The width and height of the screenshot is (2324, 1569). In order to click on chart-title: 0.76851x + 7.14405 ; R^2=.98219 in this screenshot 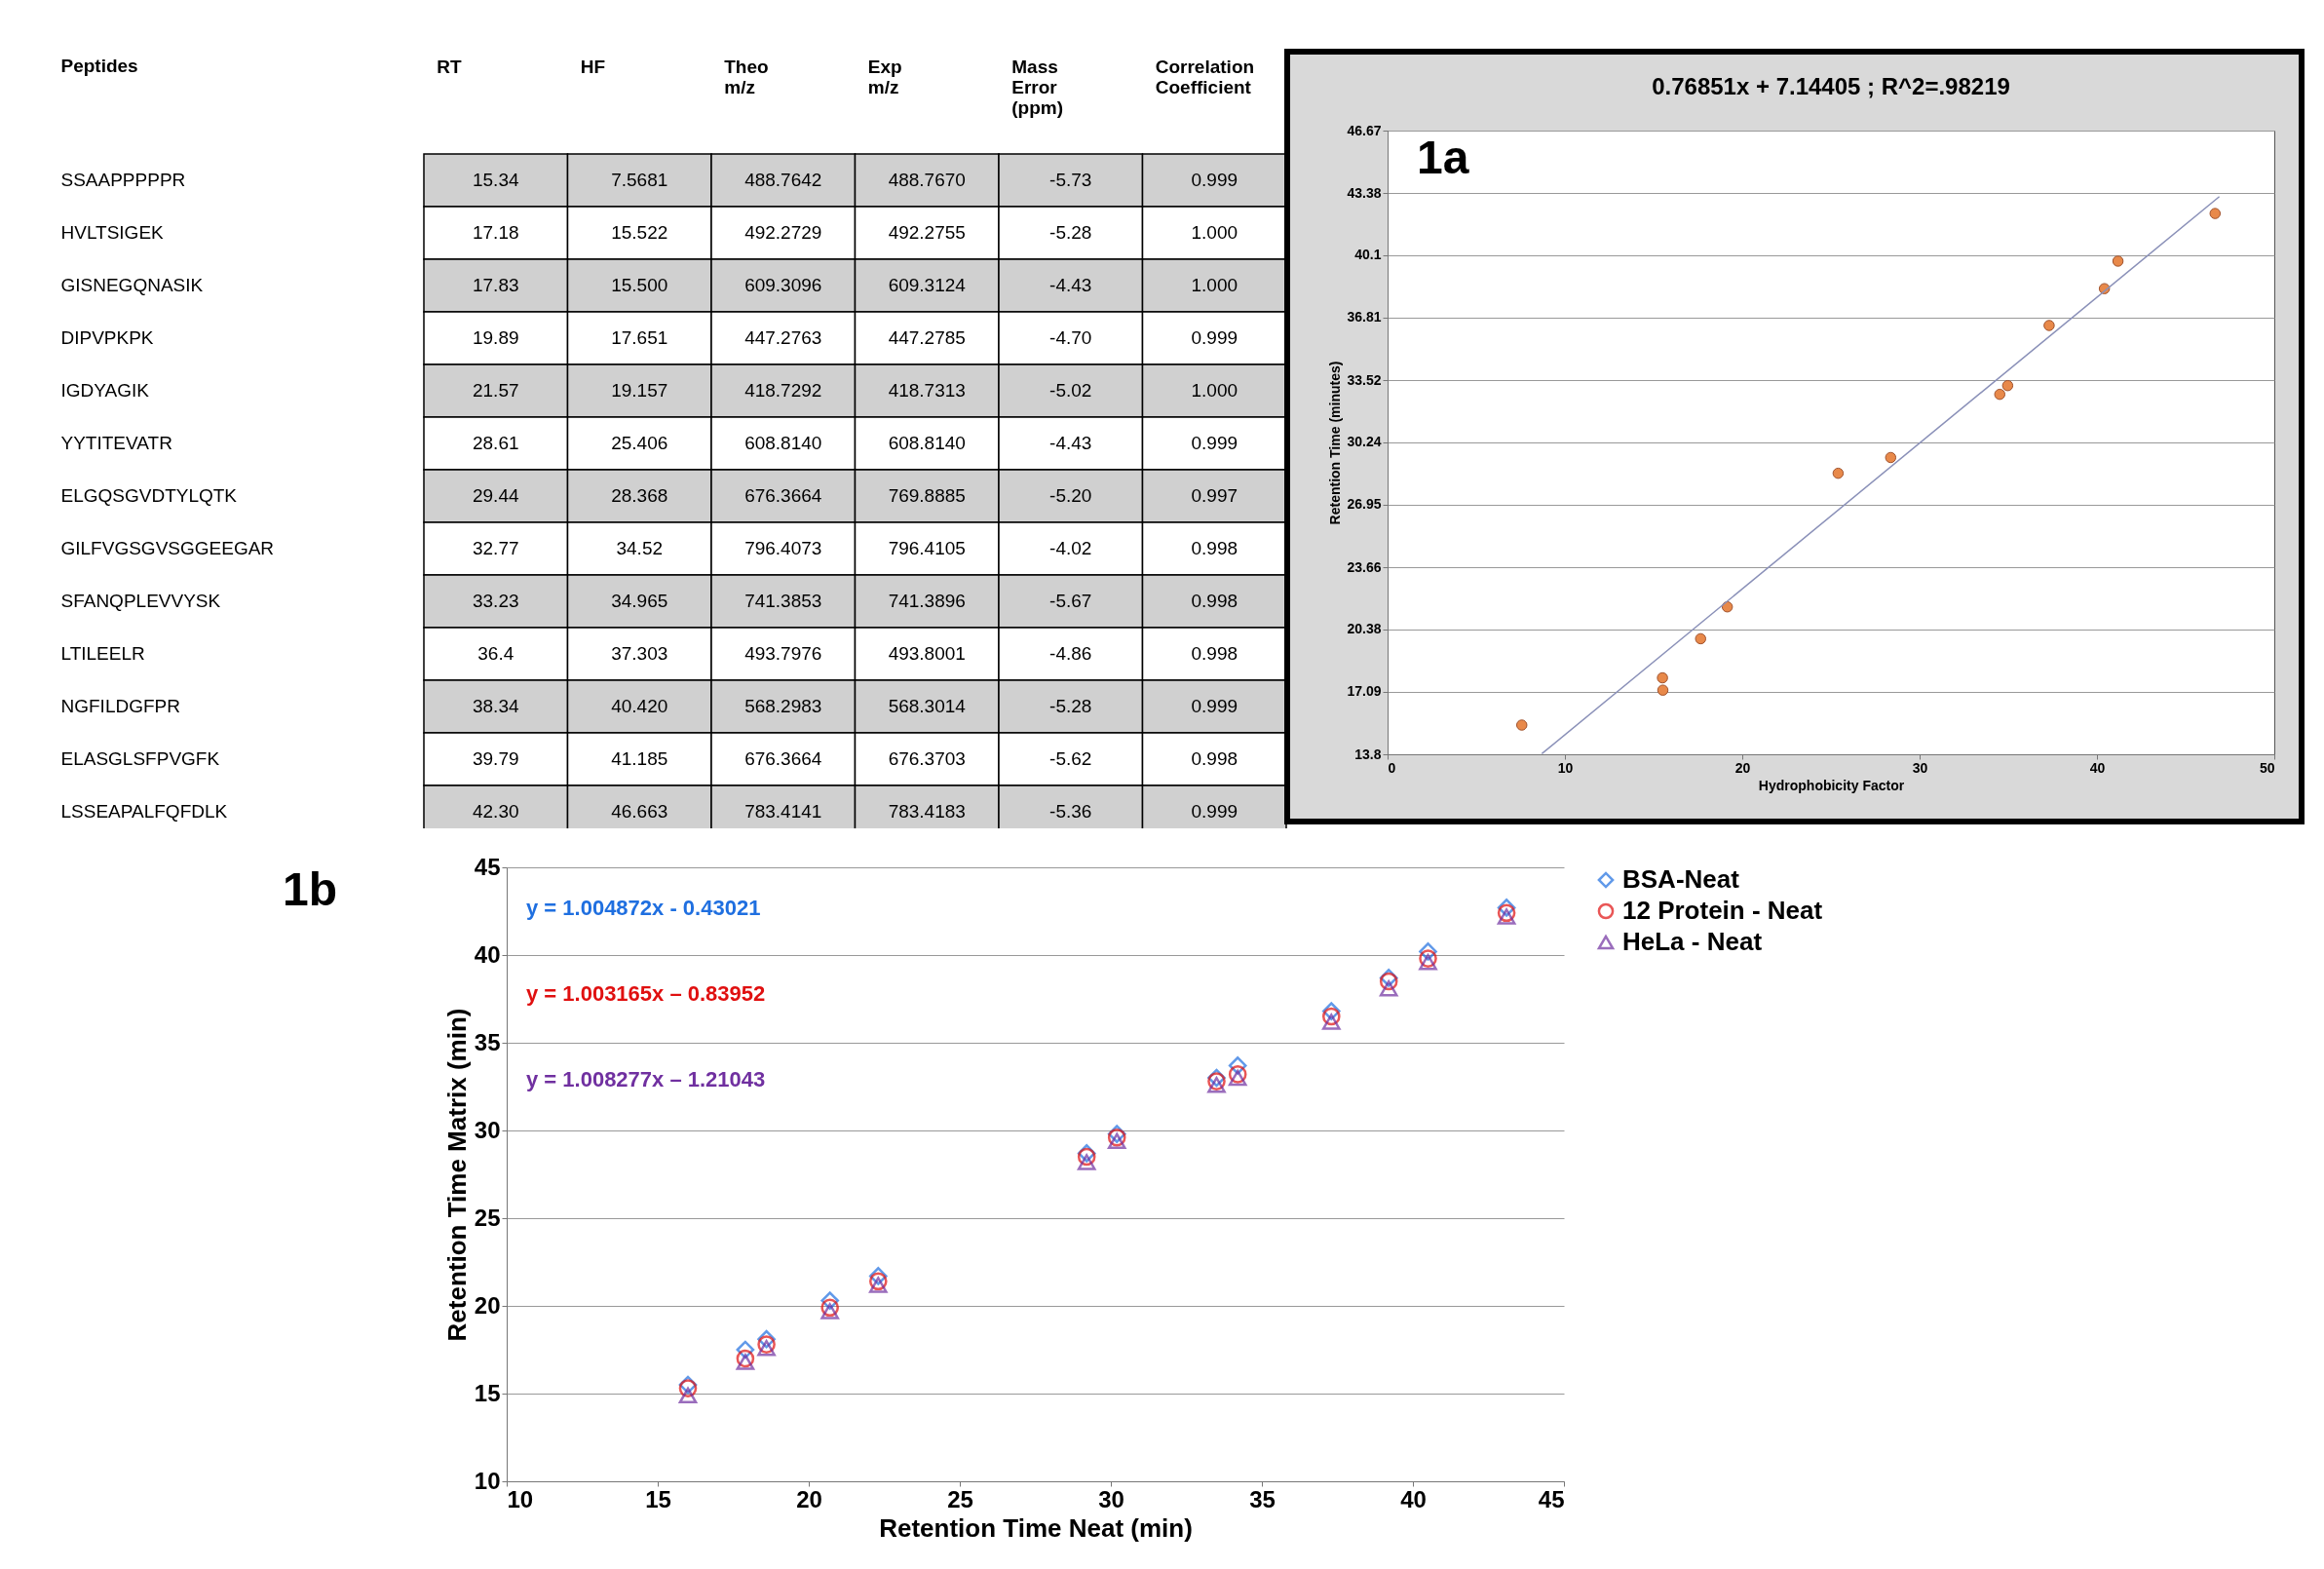, I will do `click(1831, 86)`.